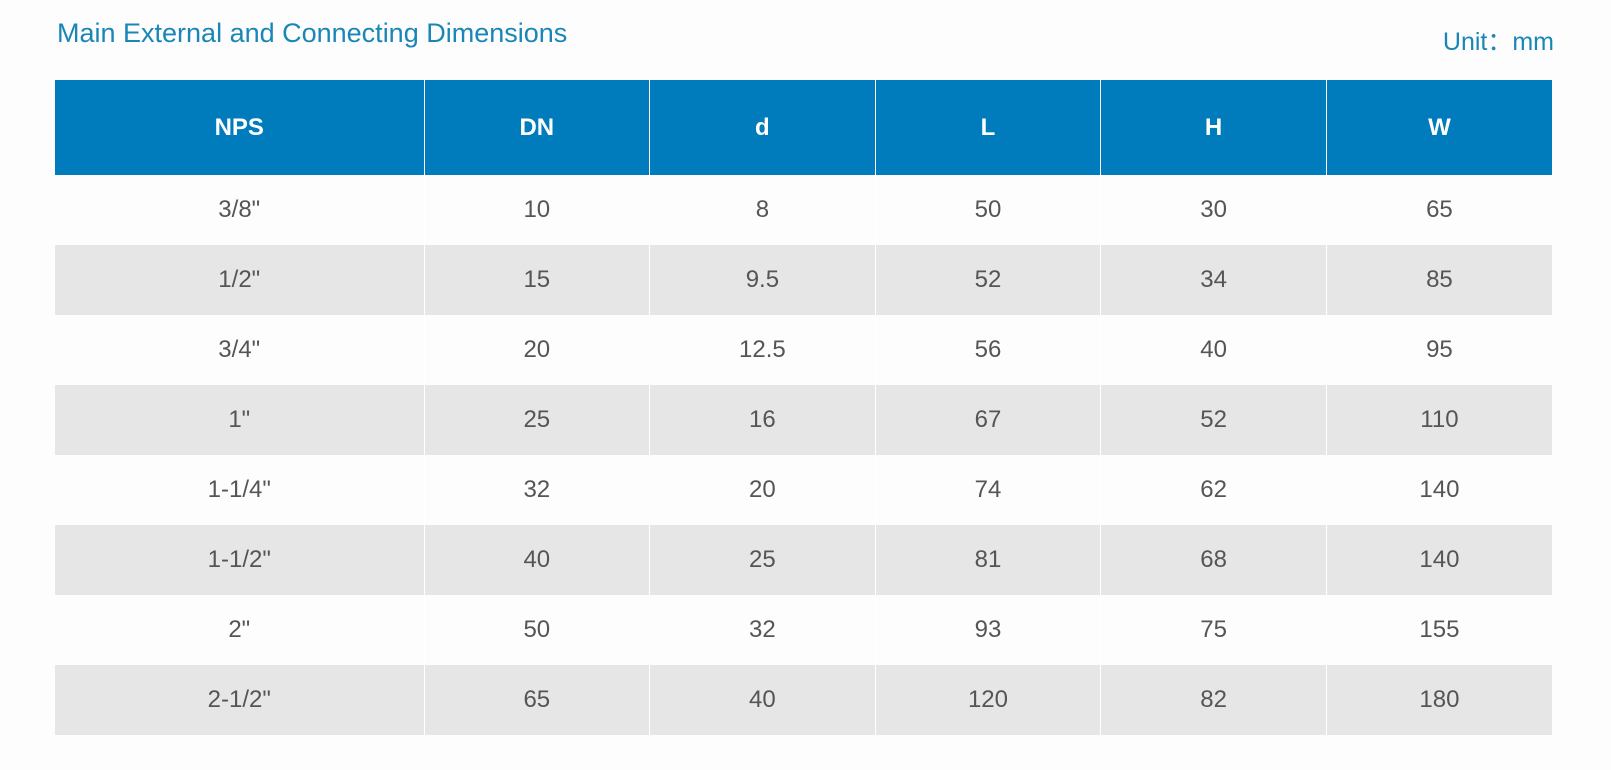  What do you see at coordinates (987, 420) in the screenshot?
I see `table-cell: 67` at bounding box center [987, 420].